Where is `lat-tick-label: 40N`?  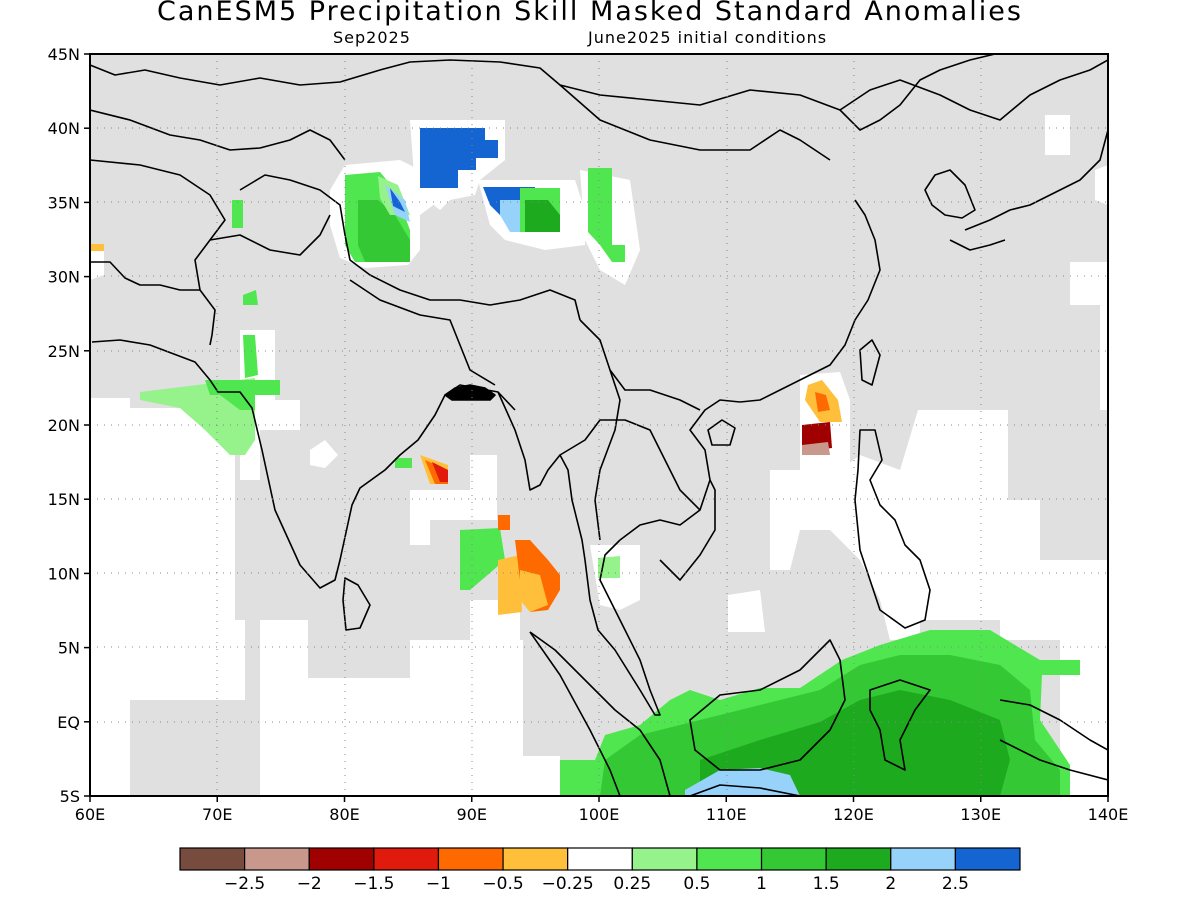 lat-tick-label: 40N is located at coordinates (64, 128).